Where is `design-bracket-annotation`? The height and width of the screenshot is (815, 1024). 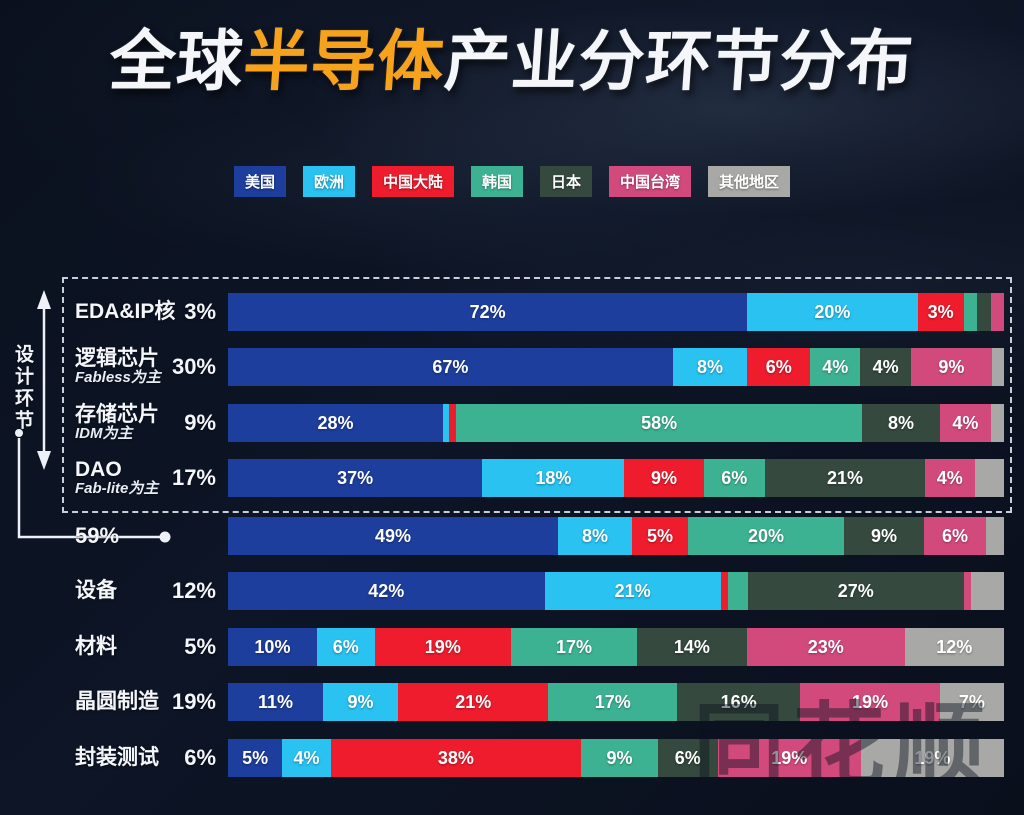
design-bracket-annotation is located at coordinates (93, 416).